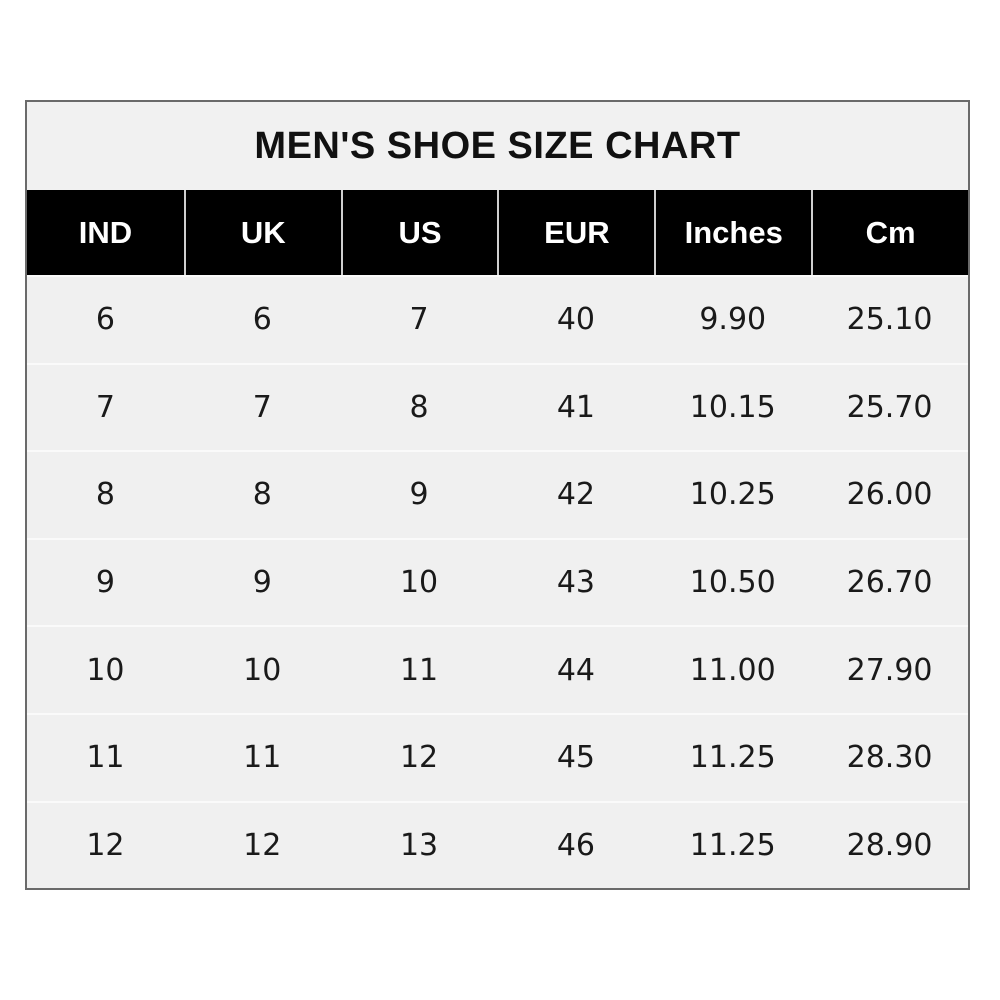 The height and width of the screenshot is (1000, 1000). I want to click on table-cell-cm: 28.90, so click(889, 844).